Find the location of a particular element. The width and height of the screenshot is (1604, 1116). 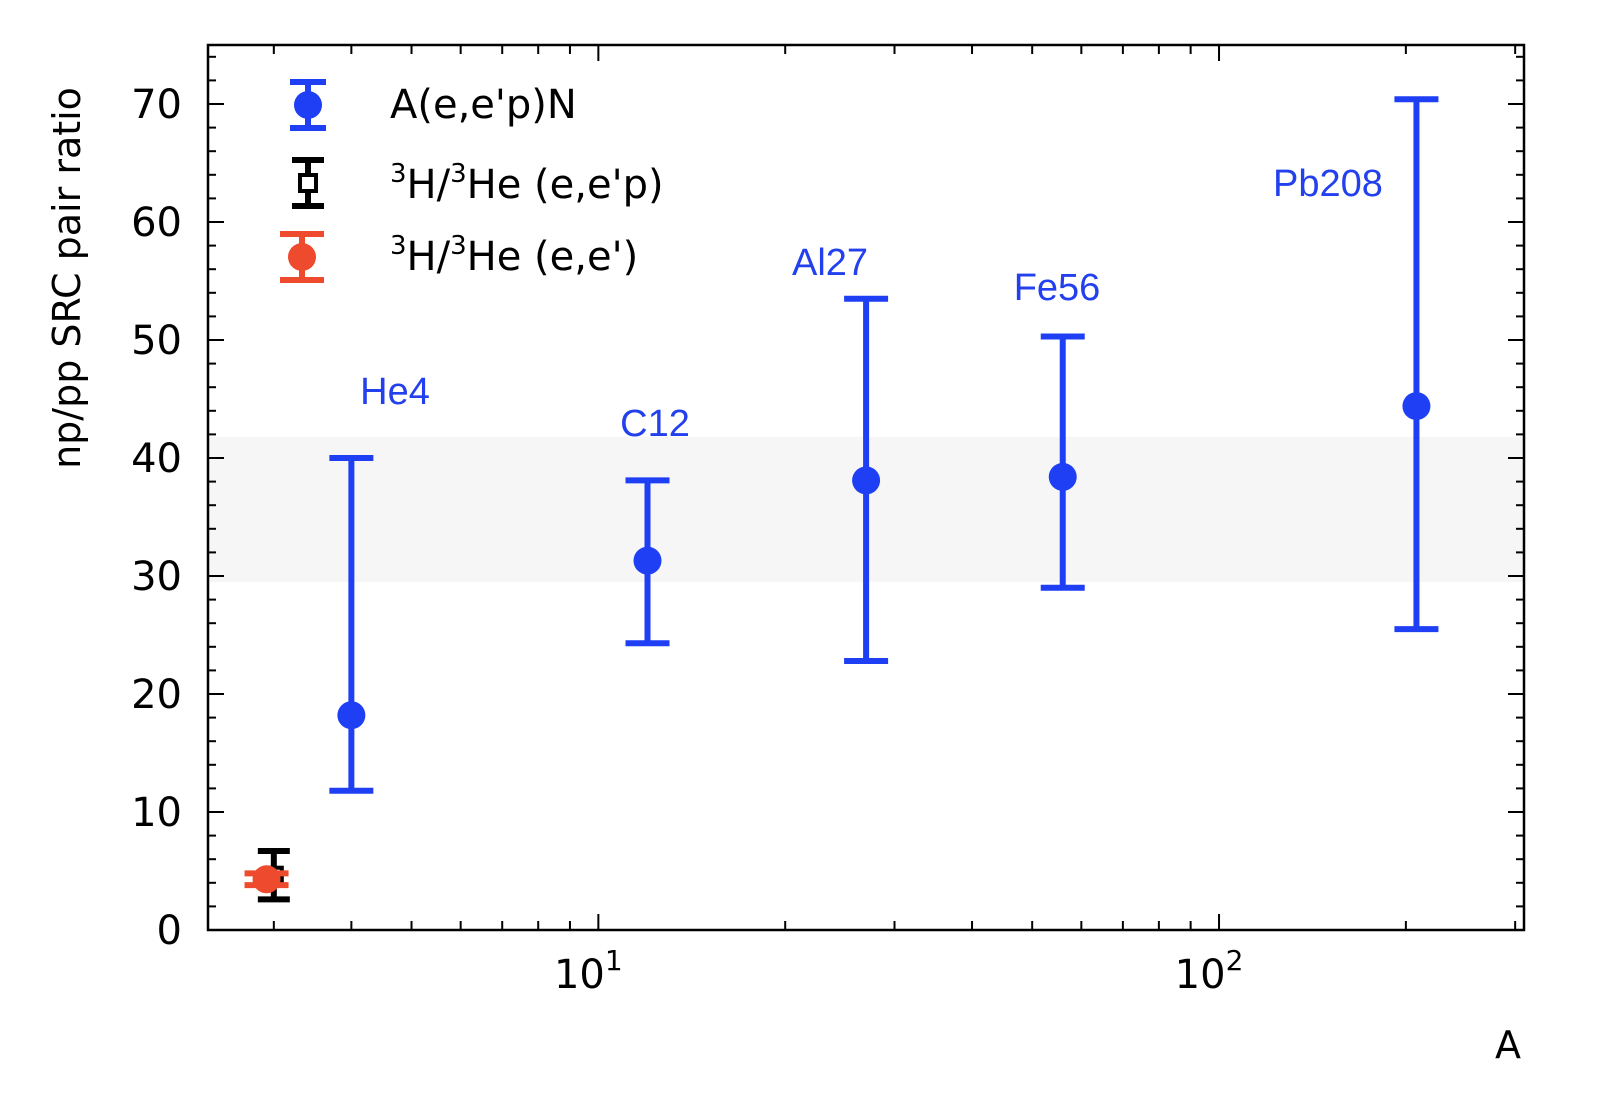

x-tick-exponent: 2 is located at coordinates (1235, 960).